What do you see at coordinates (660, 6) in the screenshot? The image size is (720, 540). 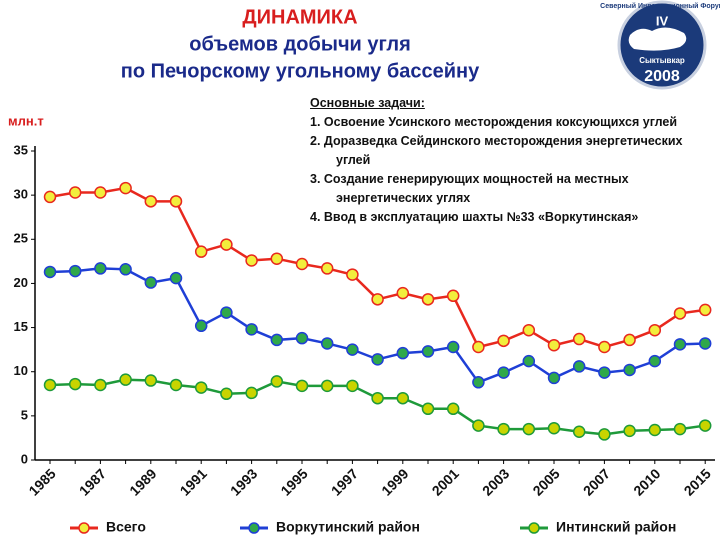 I see `logo-caption: Северный Инвестиционный Форум` at bounding box center [660, 6].